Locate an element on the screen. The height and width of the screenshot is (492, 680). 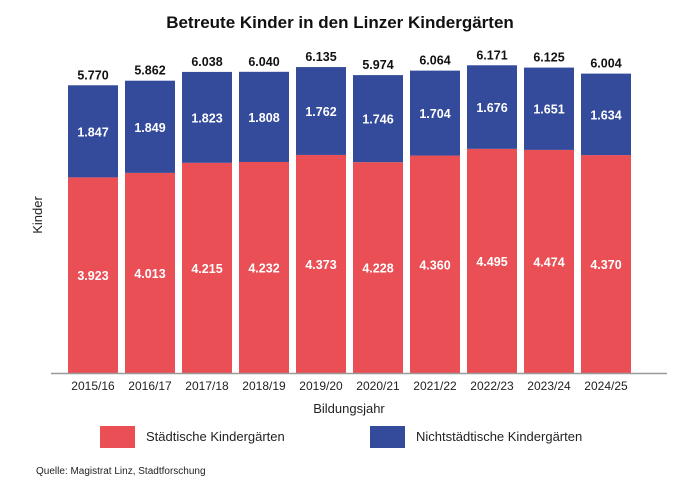
x-tick-label: 2021/22 is located at coordinates (435, 386).